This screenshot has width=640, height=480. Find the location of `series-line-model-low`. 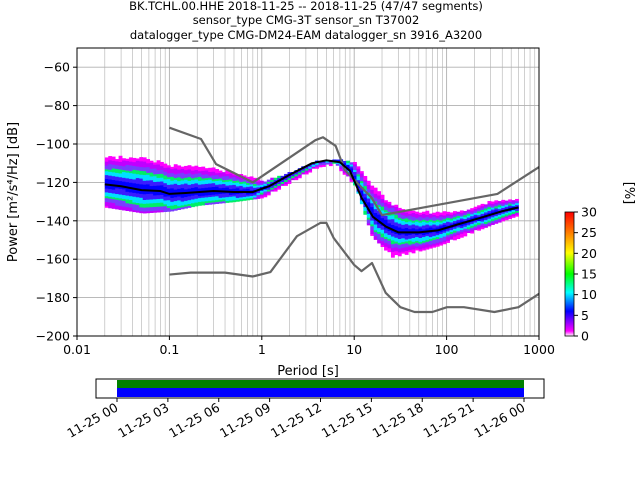

series-line-model-low is located at coordinates (354, 267).